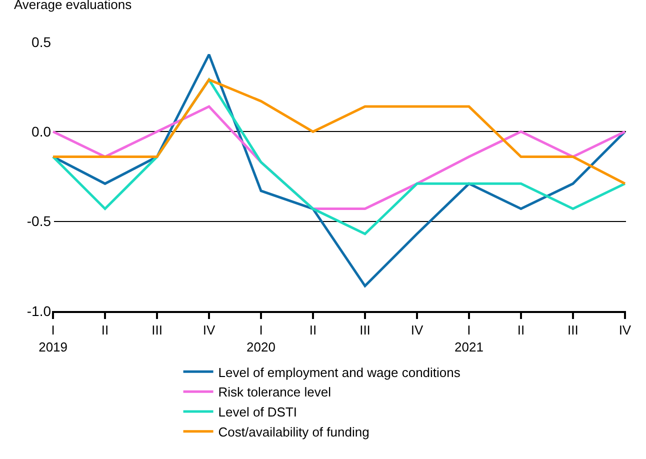 Image resolution: width=646 pixels, height=459 pixels. I want to click on legend-label: Level of employment and wage conditions, so click(339, 372).